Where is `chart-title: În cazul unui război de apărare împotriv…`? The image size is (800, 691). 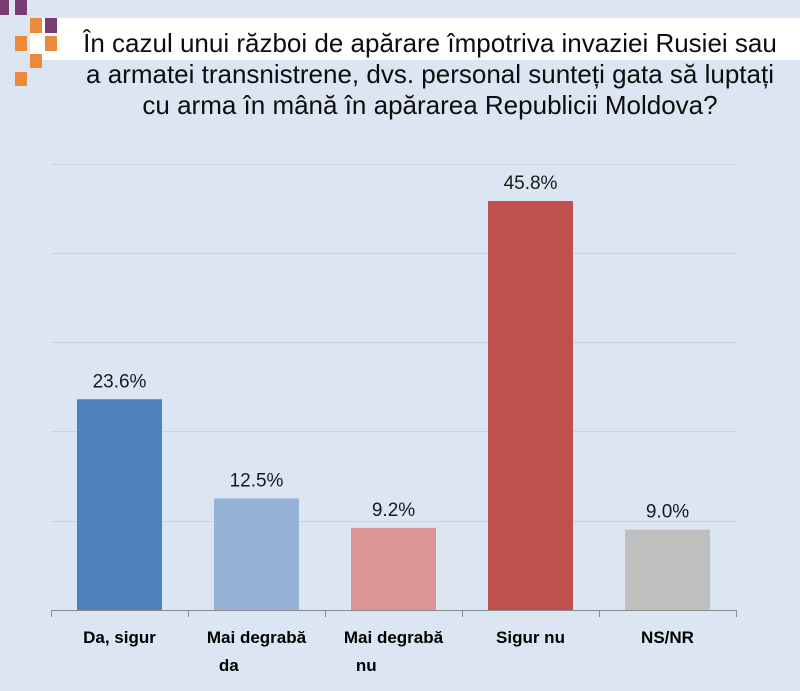
chart-title: În cazul unui război de apărare împotriv… is located at coordinates (430, 74).